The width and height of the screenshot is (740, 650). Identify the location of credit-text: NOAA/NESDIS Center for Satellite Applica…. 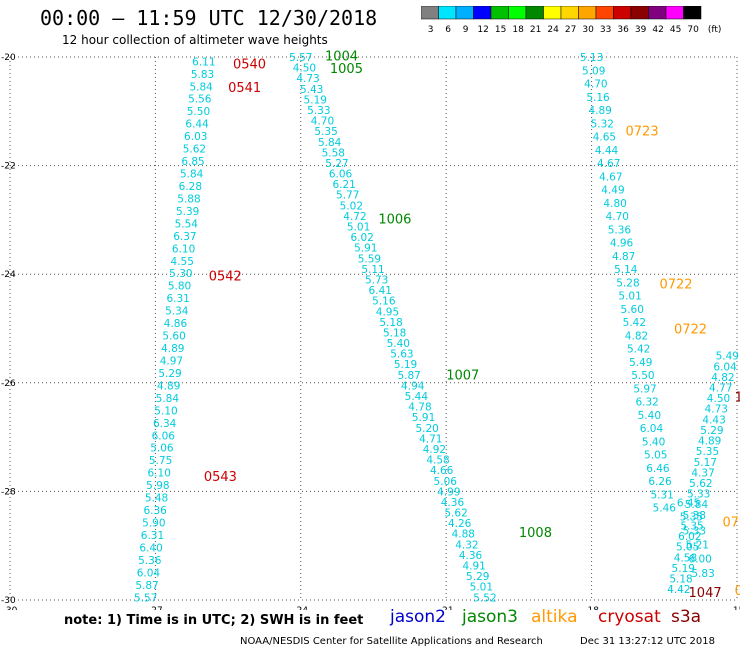
(391, 641).